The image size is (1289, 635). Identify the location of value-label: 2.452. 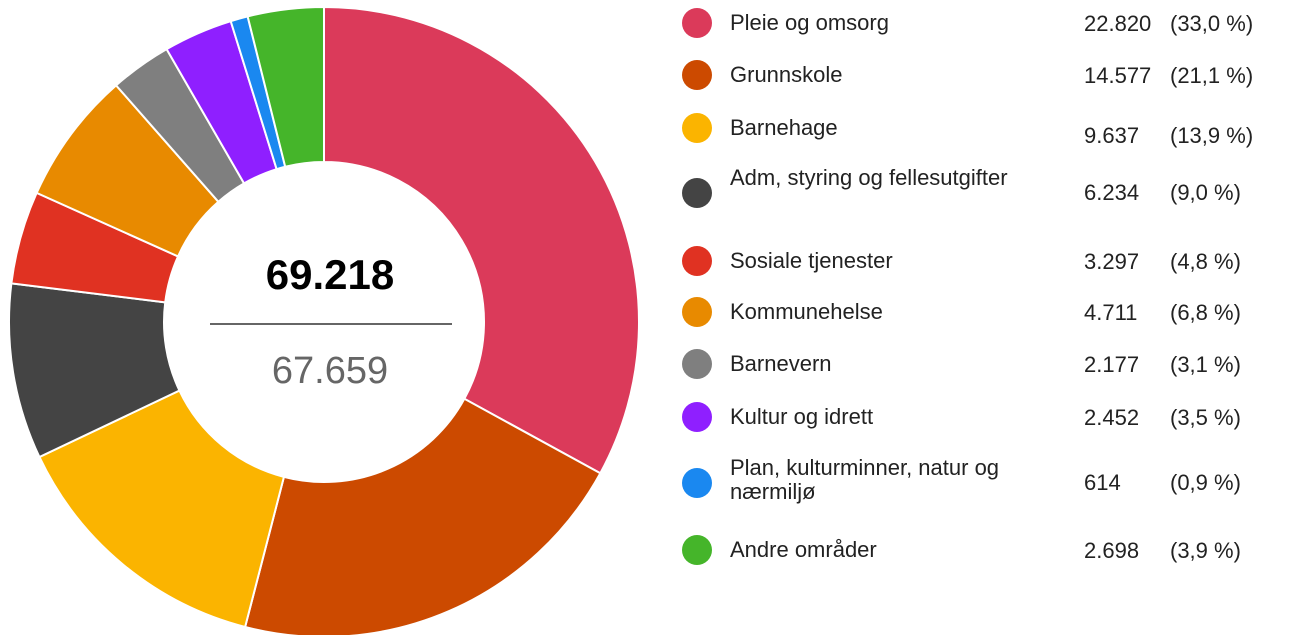
(1112, 417).